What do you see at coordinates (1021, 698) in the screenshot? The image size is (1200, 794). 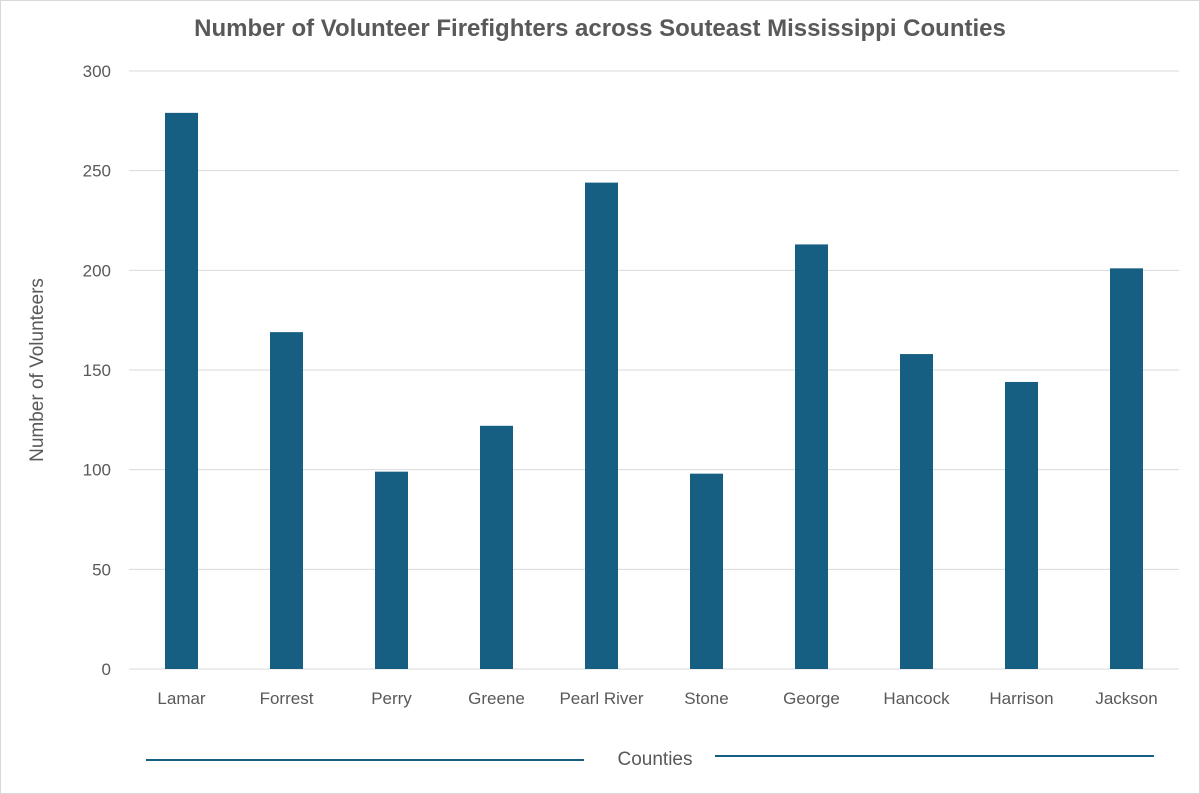 I see `x-tick-label: Harrison` at bounding box center [1021, 698].